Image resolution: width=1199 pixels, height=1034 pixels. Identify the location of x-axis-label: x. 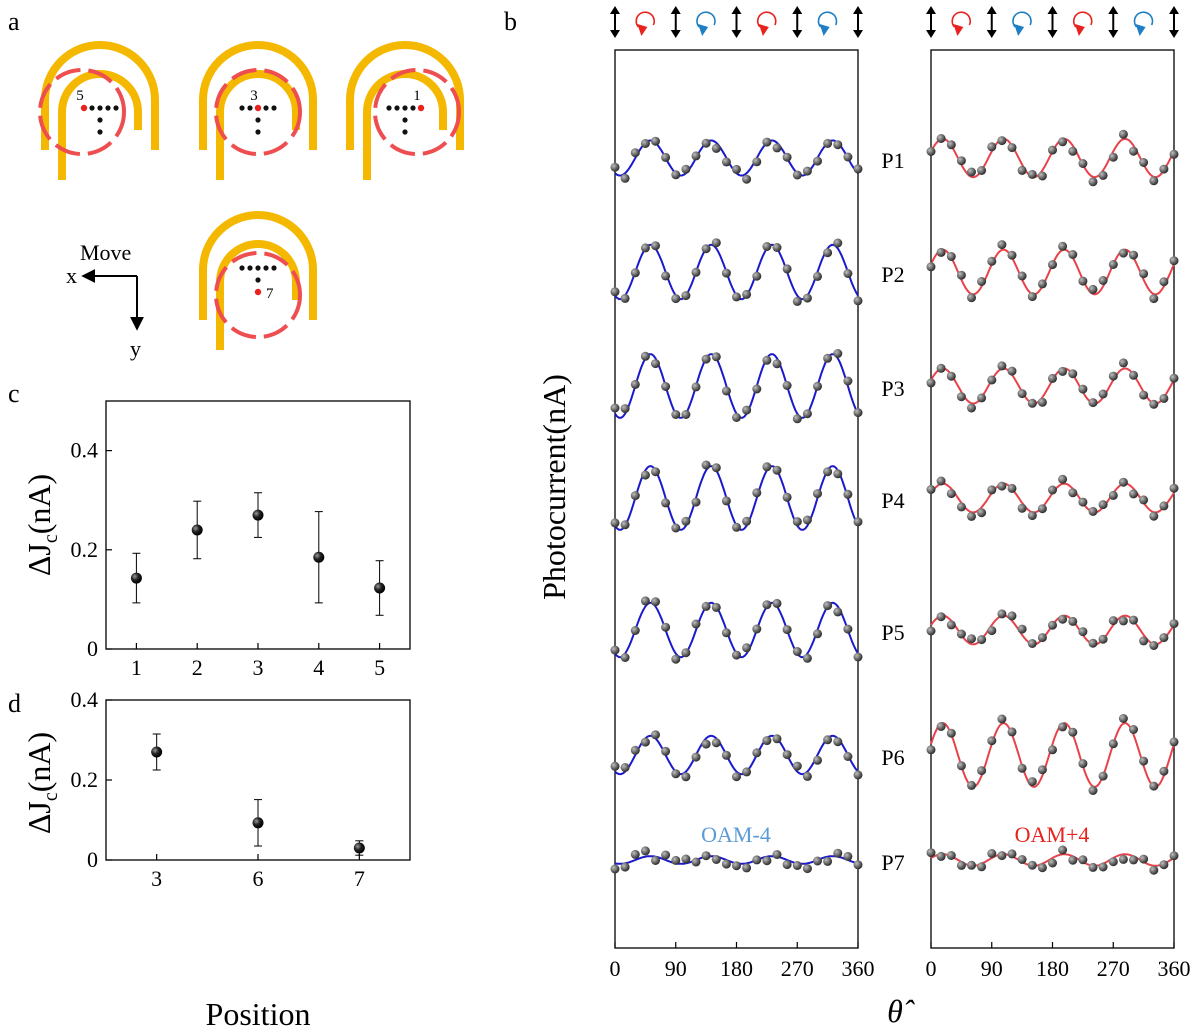
(71, 275).